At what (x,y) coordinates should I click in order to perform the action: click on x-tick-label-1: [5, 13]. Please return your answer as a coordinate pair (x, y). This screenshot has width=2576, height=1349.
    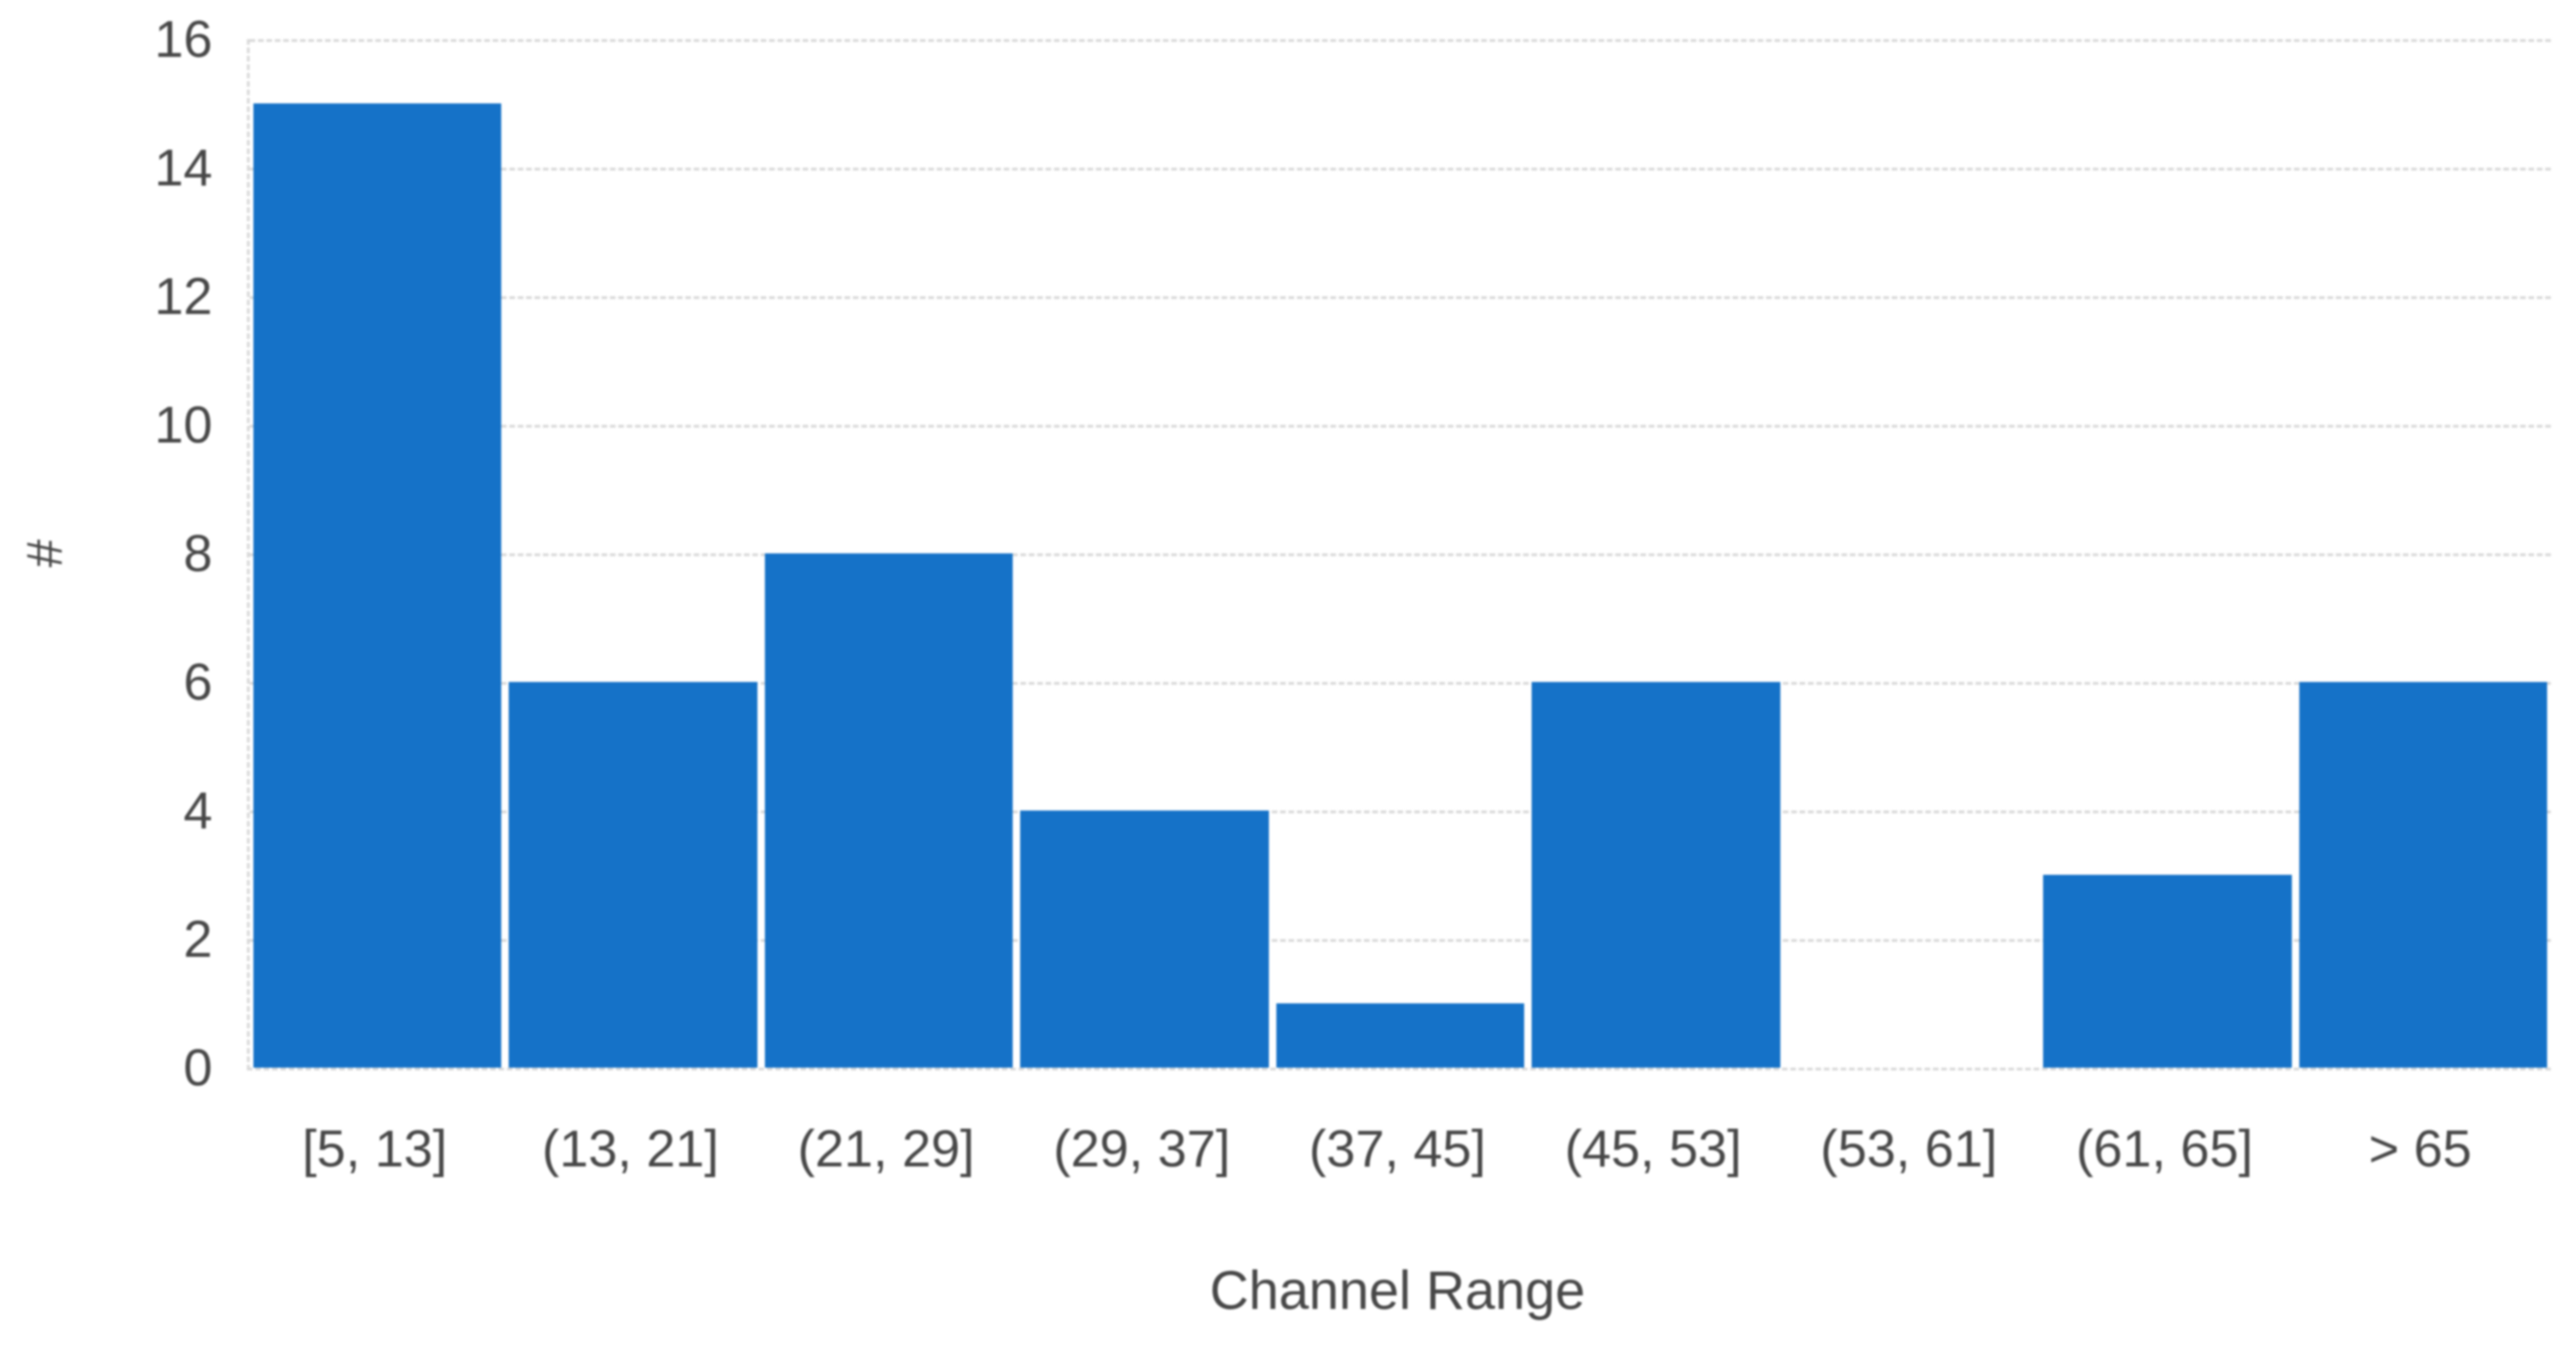
    Looking at the image, I should click on (375, 1148).